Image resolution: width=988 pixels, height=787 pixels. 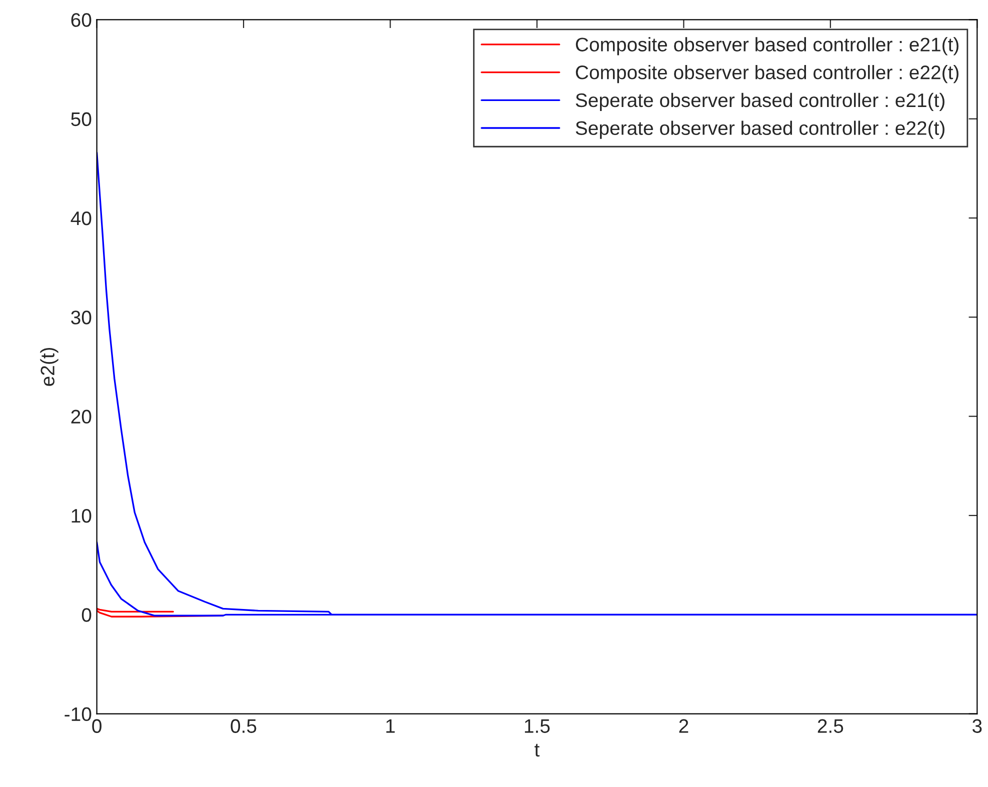 What do you see at coordinates (767, 46) in the screenshot?
I see `legend-label: Composite observer based controller : e21(t)` at bounding box center [767, 46].